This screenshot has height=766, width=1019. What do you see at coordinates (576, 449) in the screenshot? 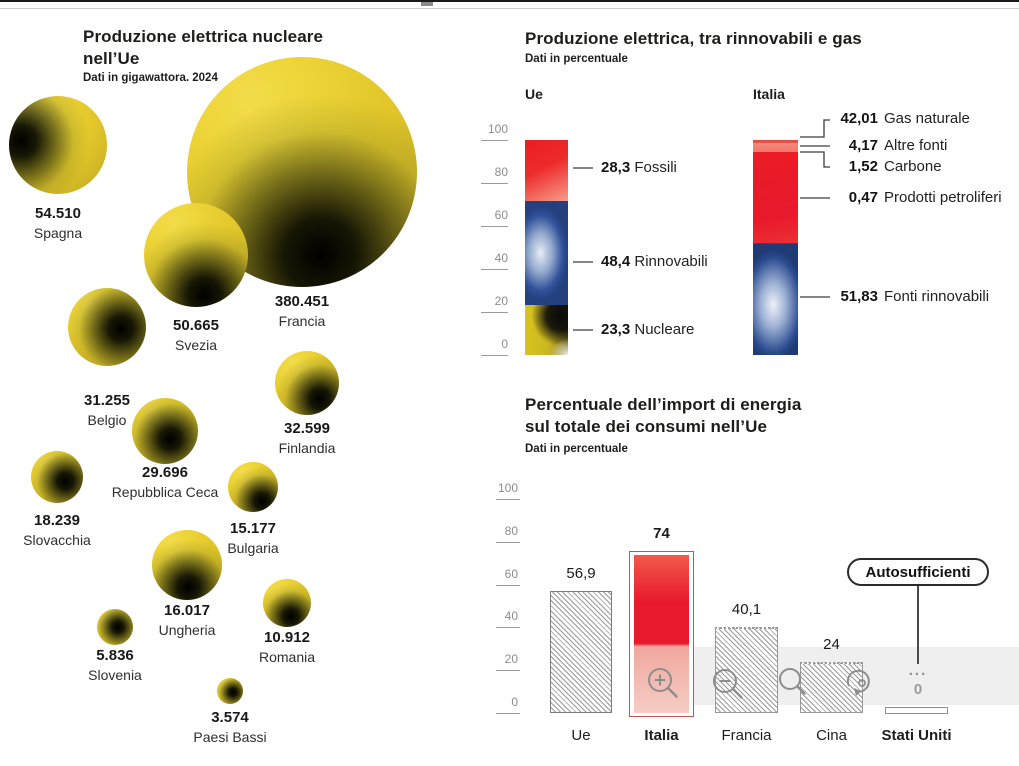
I see `import-chart-subtitle: Dati in percentuale` at bounding box center [576, 449].